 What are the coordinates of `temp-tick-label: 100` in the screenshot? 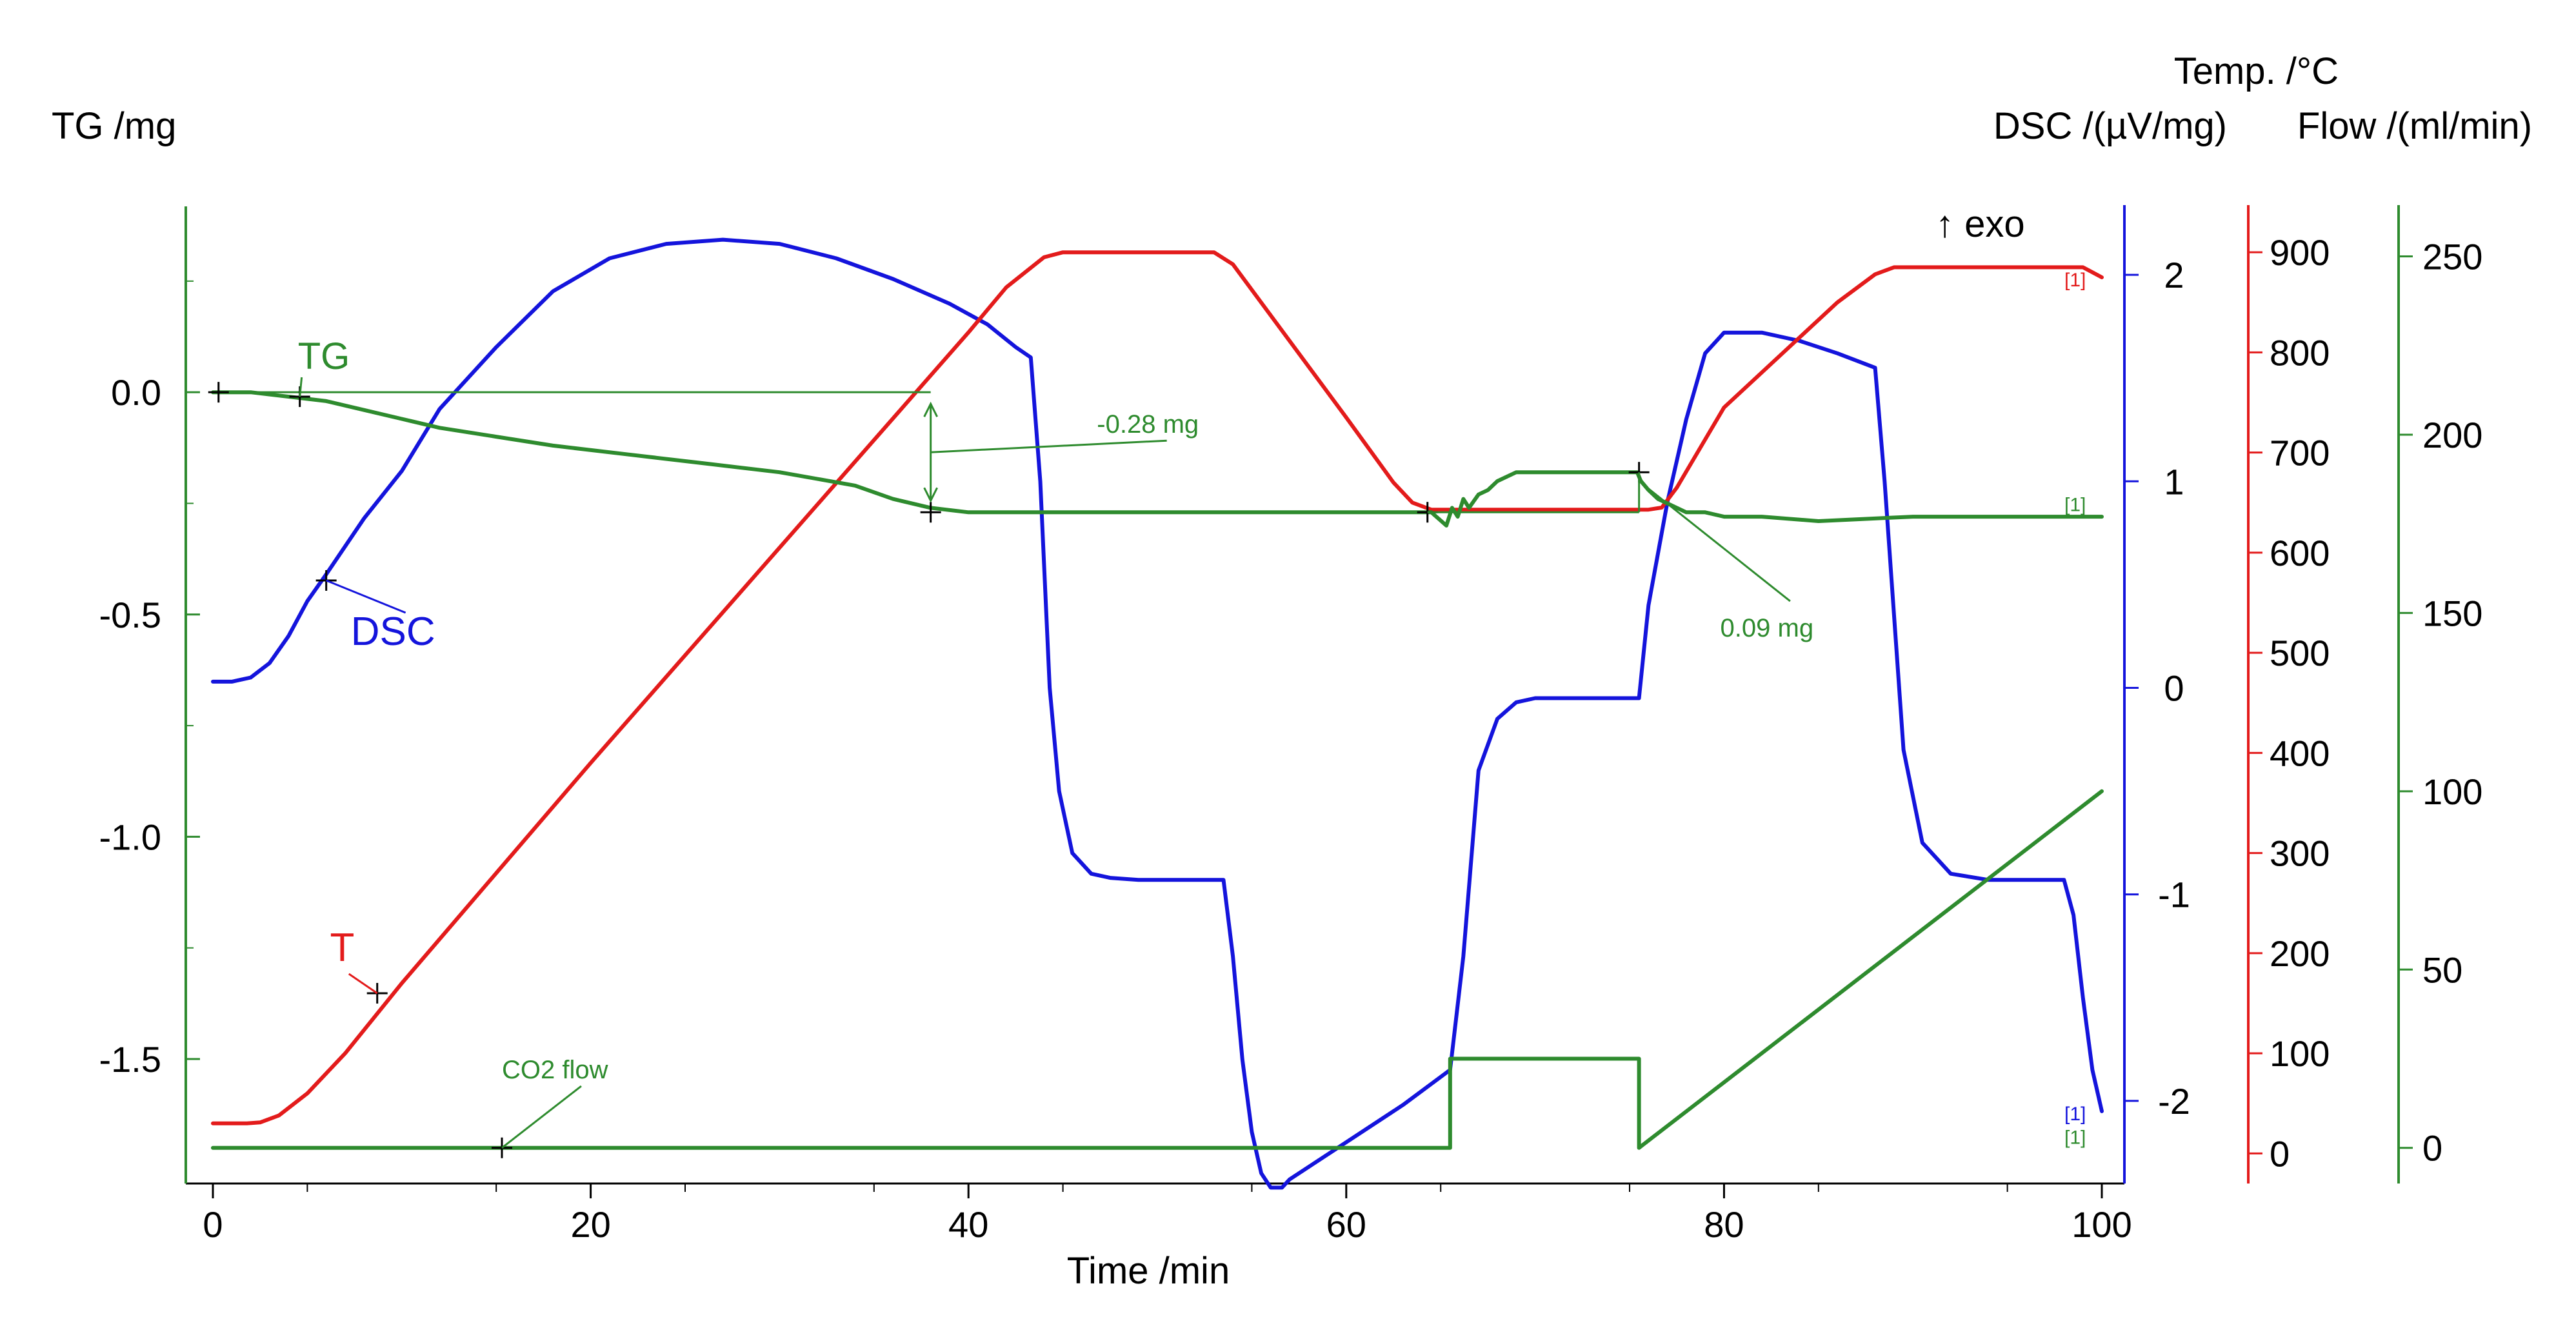 It's located at (2300, 1053).